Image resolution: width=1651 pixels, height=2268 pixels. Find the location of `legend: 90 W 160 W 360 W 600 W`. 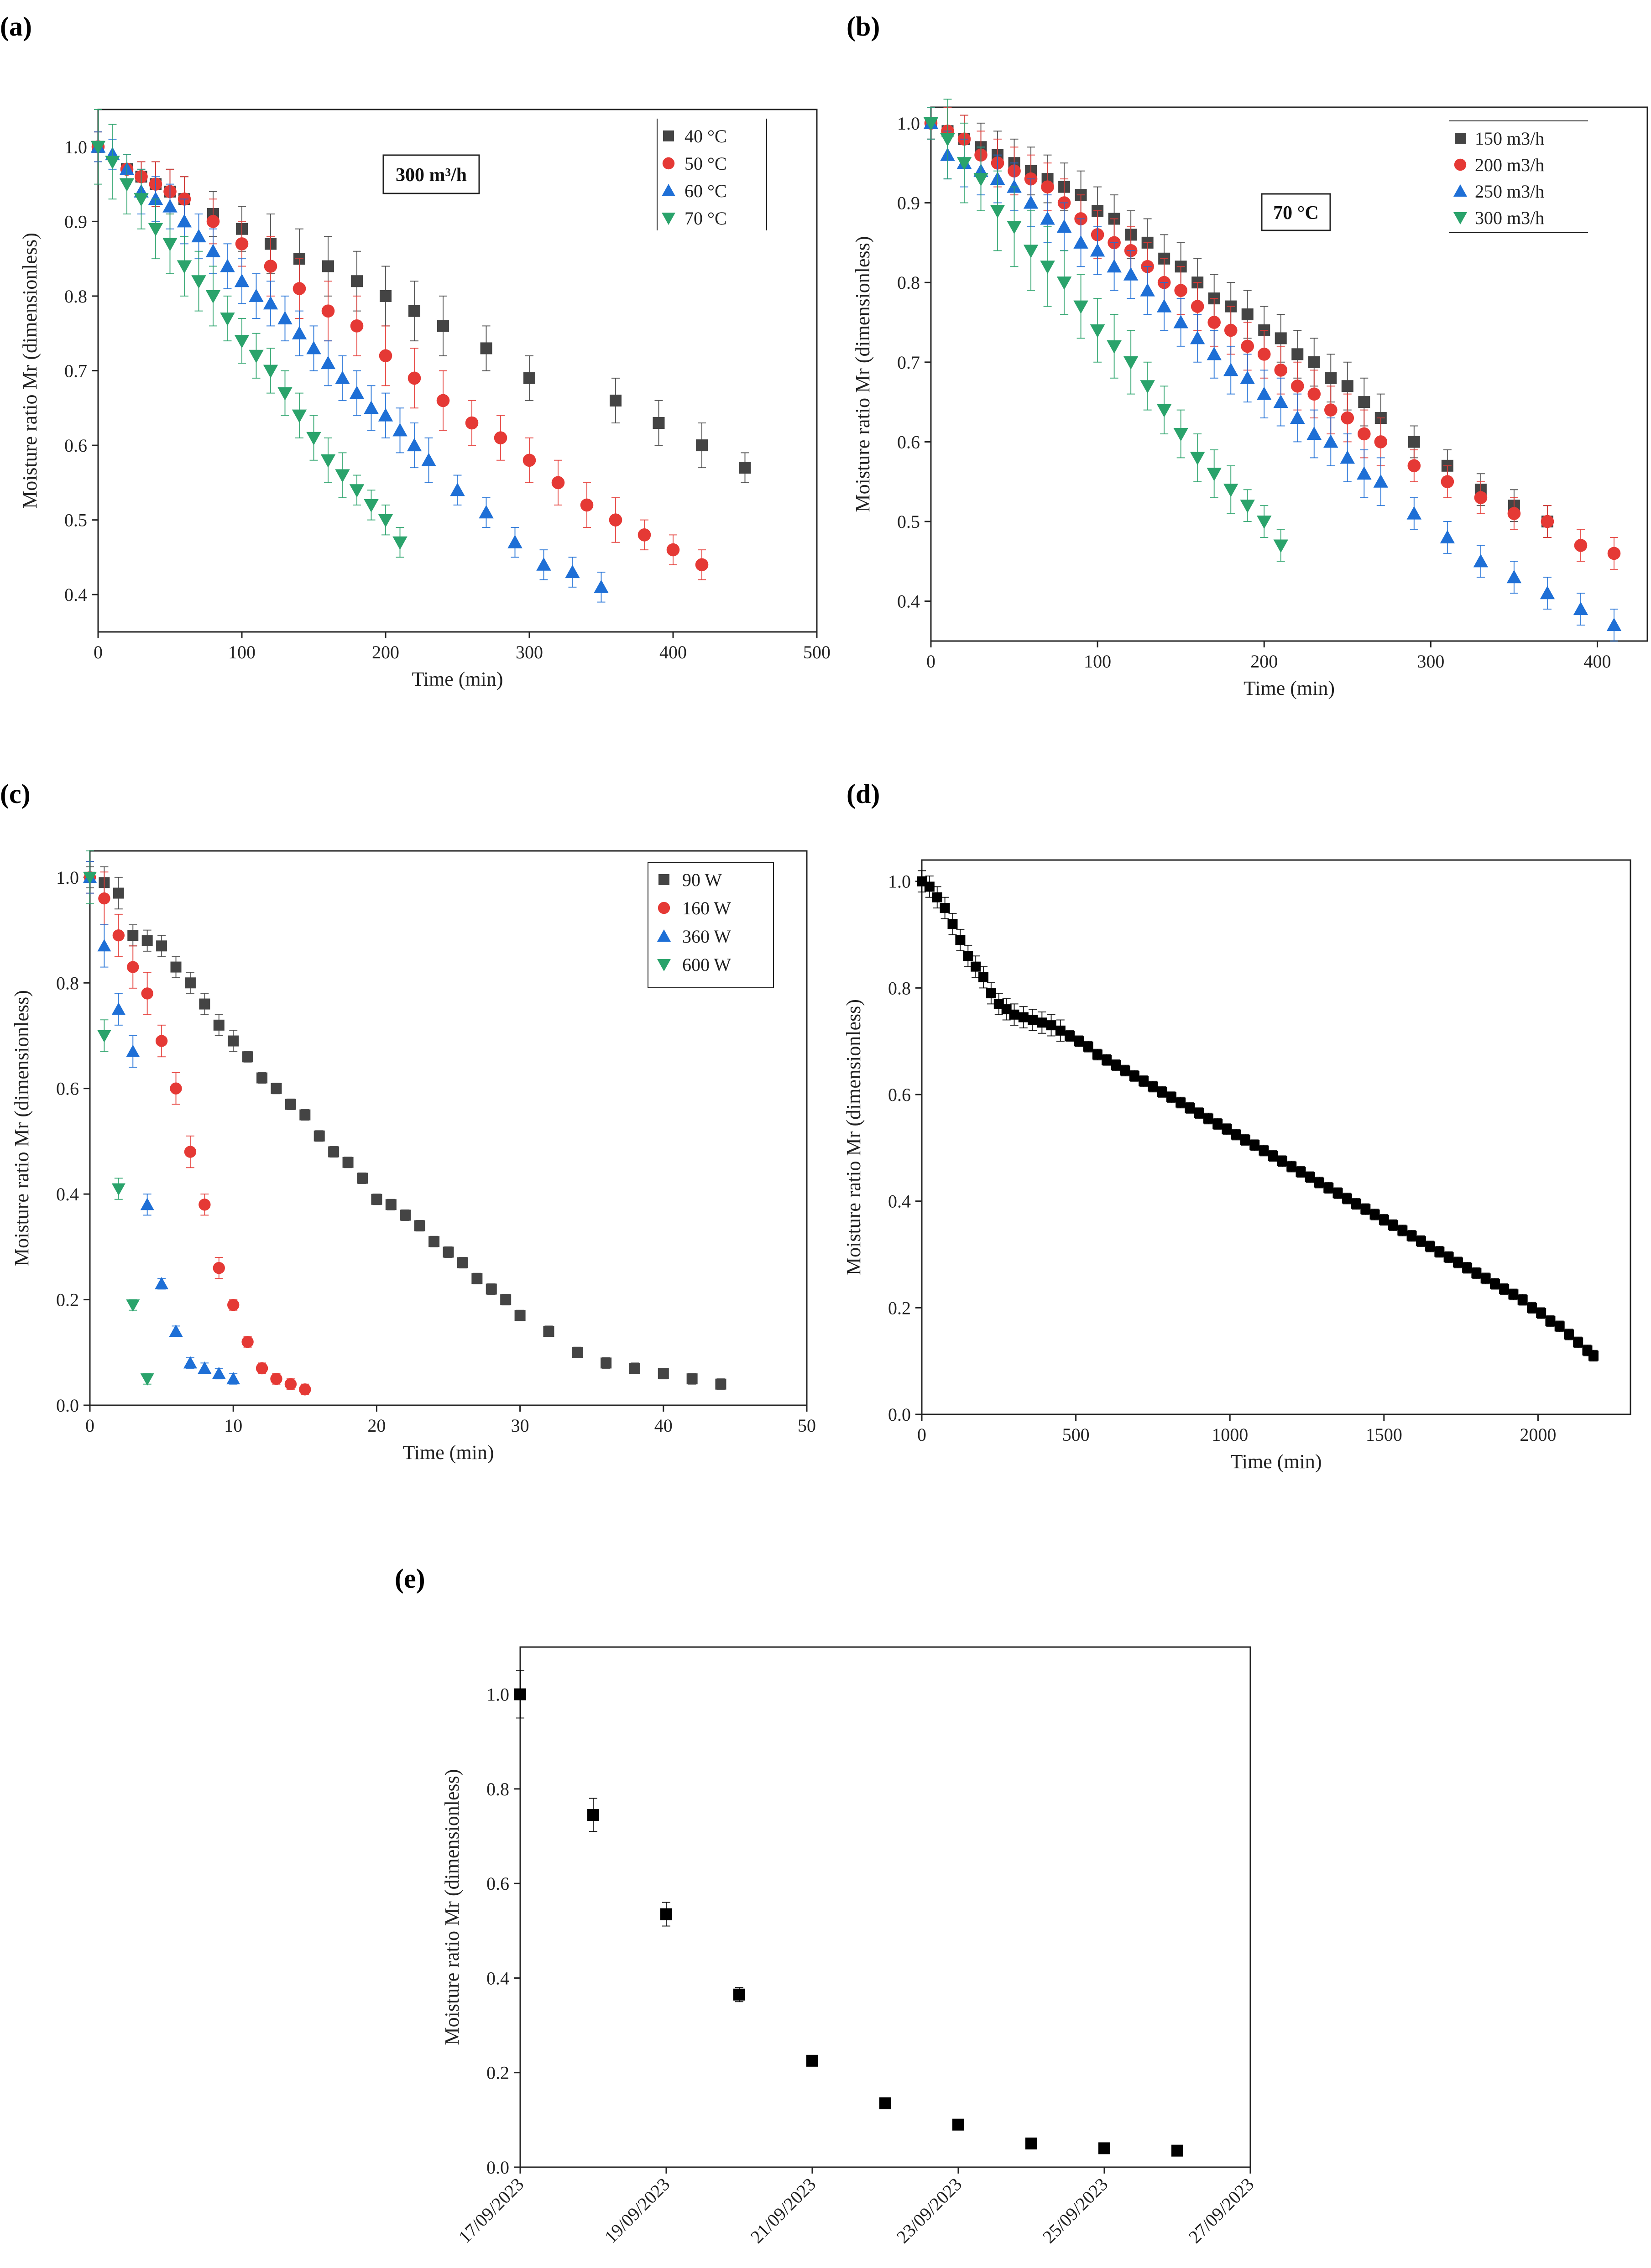

legend: 90 W 160 W 360 W 600 W is located at coordinates (711, 925).